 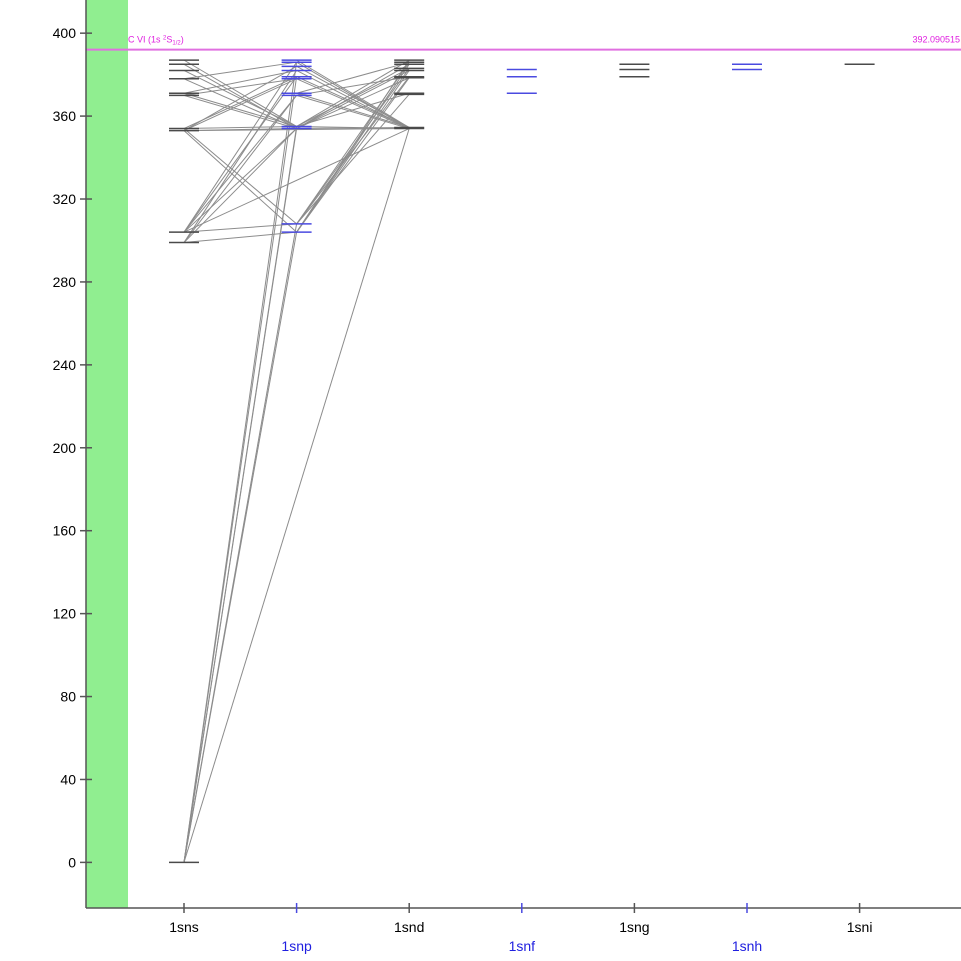 I want to click on column-label-1sng: 1sng, so click(x=634, y=927).